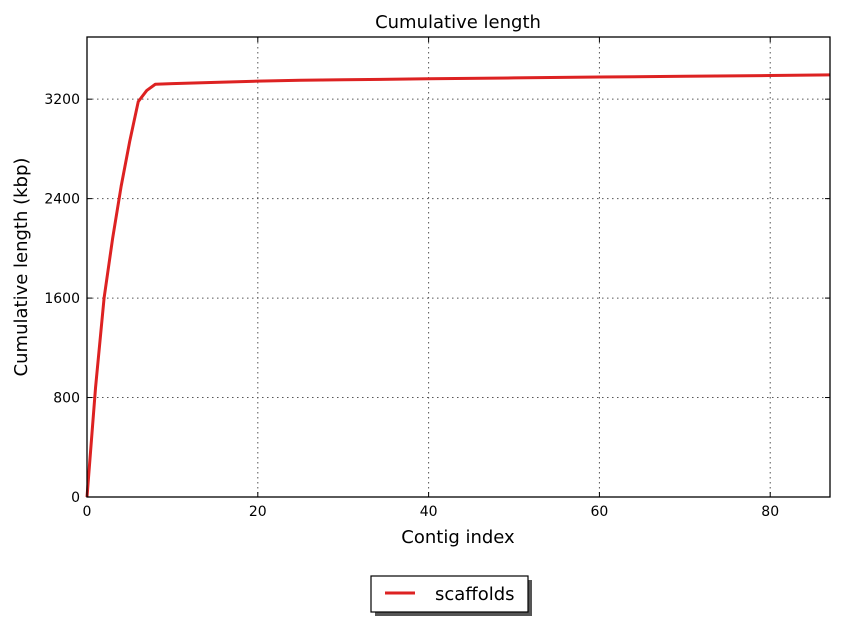  Describe the element at coordinates (599, 512) in the screenshot. I see `x-tick-label: 60` at that location.